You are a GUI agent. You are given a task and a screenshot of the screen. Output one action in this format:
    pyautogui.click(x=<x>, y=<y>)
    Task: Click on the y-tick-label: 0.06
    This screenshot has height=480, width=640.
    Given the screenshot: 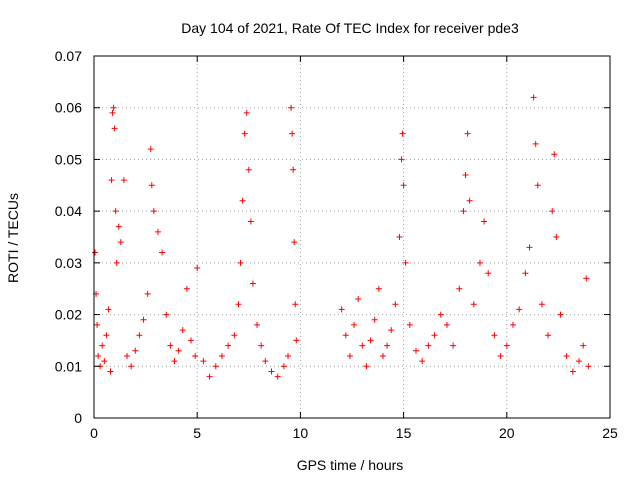 What is the action you would take?
    pyautogui.click(x=68, y=108)
    